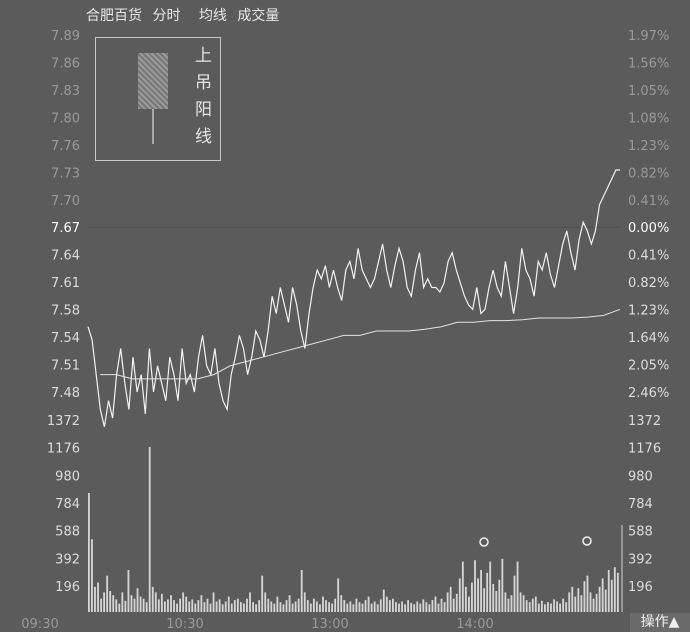 The height and width of the screenshot is (632, 690). What do you see at coordinates (65, 338) in the screenshot?
I see `price-tick-label: 7.54` at bounding box center [65, 338].